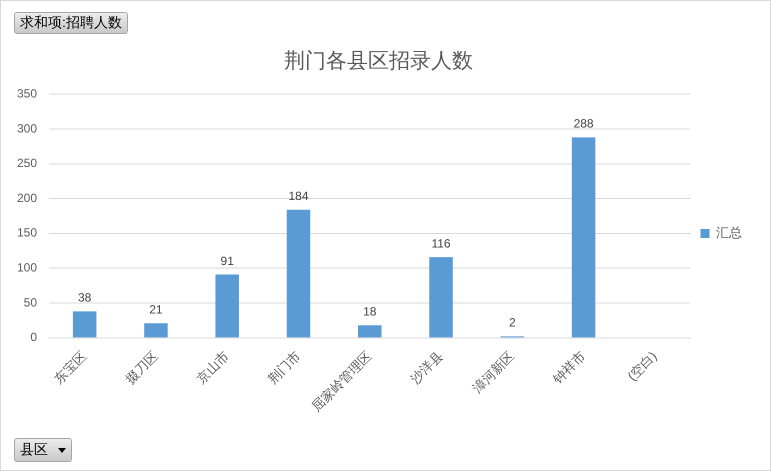 The image size is (771, 471). I want to click on y-tick-label: 300, so click(27, 128).